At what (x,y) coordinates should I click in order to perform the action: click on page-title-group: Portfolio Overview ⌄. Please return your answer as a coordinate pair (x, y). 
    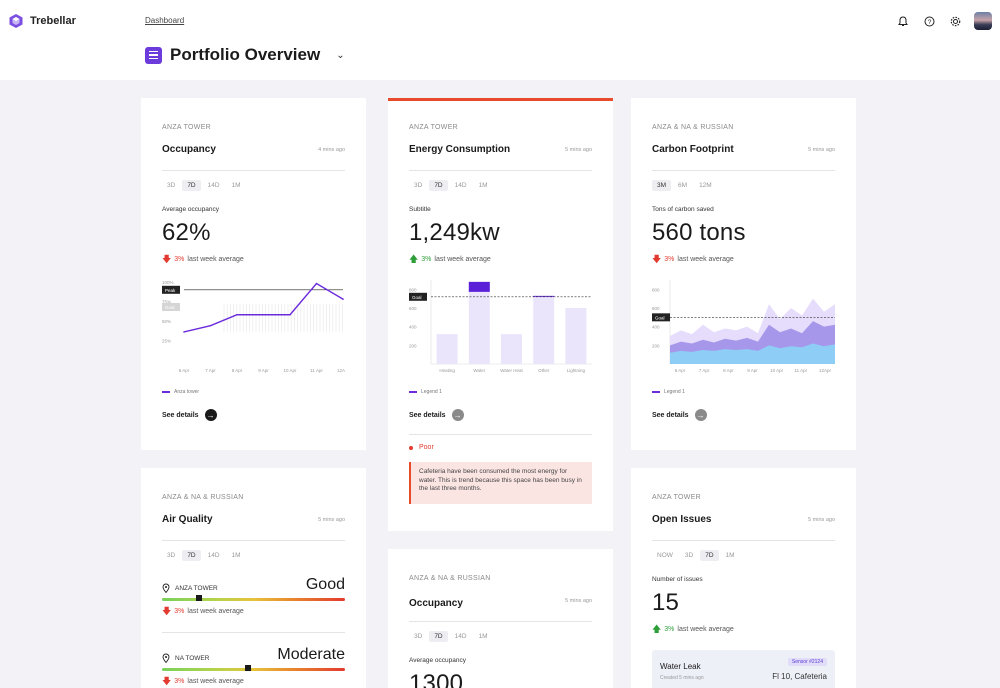
    Looking at the image, I should click on (245, 55).